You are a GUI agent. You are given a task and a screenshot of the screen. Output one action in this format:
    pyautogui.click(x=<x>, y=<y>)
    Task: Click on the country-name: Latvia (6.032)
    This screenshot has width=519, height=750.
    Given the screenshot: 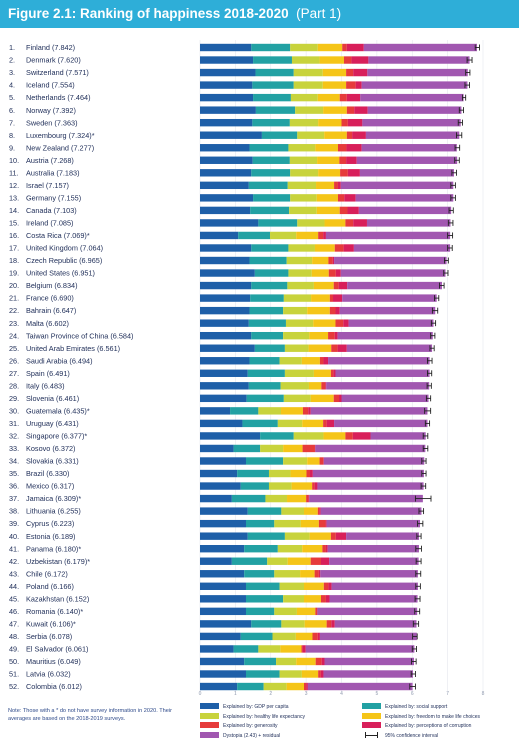 What is the action you would take?
    pyautogui.click(x=48, y=674)
    